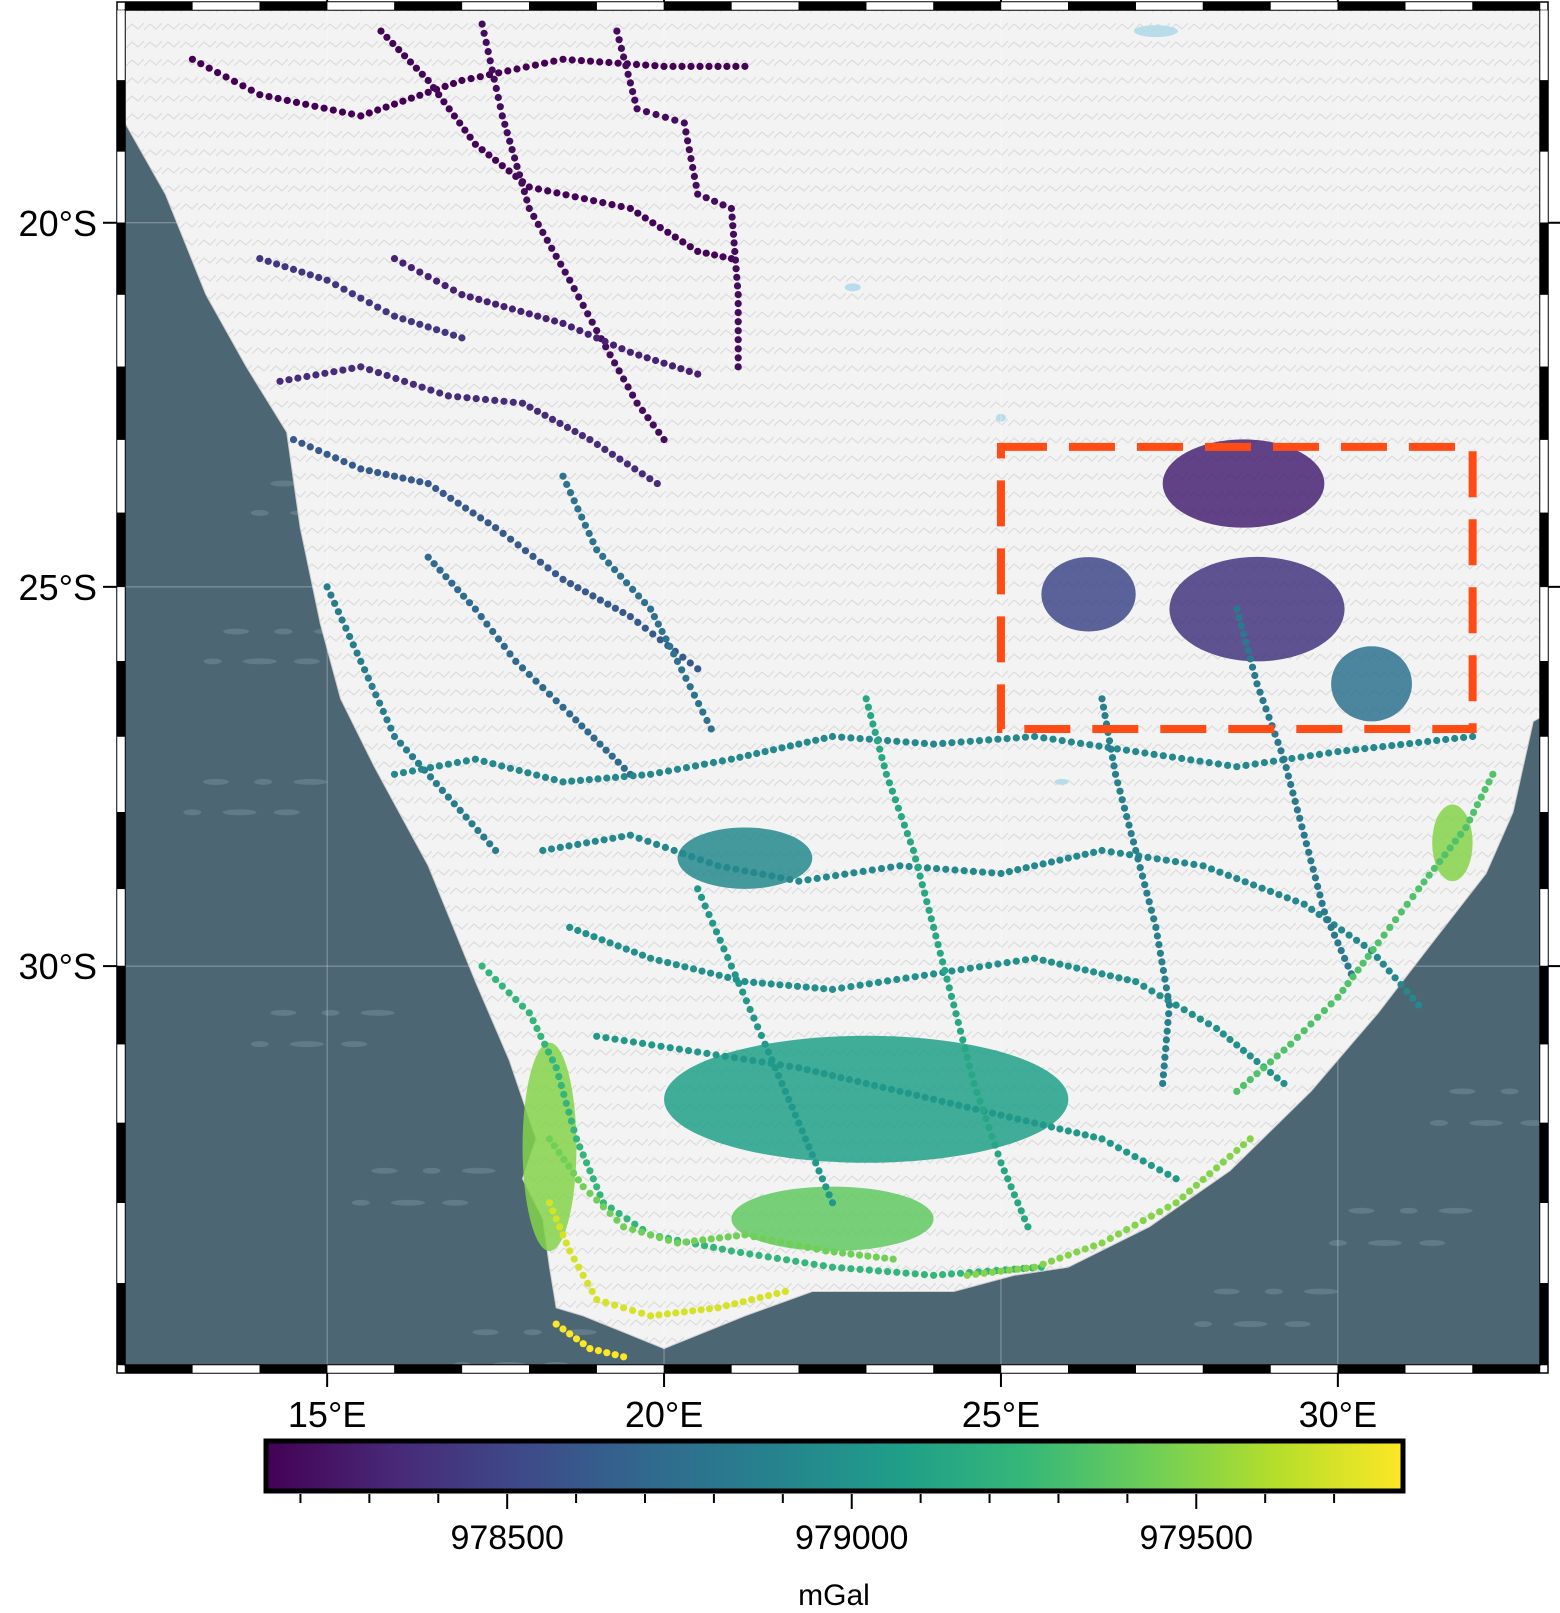  I want to click on seafloor-feature, so click(478, 1170).